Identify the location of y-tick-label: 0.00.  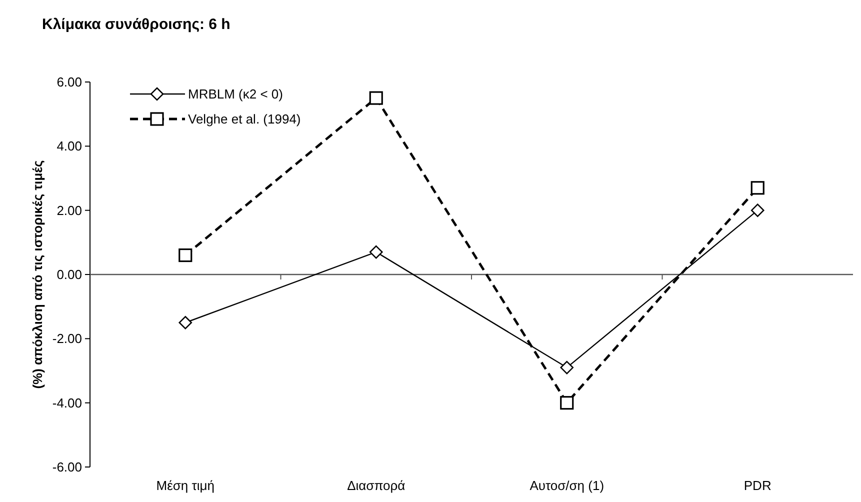
(69, 274).